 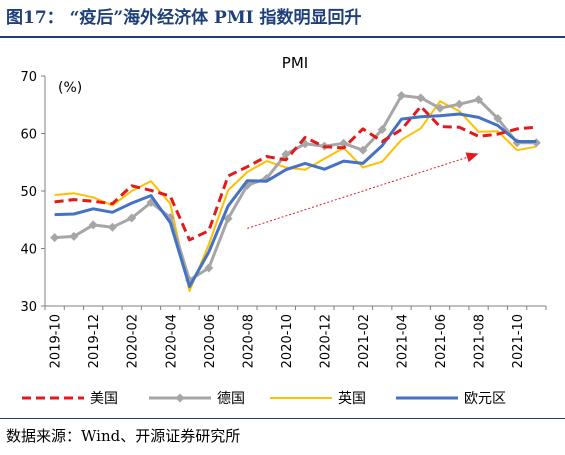 I want to click on x-tick-label: 2020-04, so click(x=171, y=341).